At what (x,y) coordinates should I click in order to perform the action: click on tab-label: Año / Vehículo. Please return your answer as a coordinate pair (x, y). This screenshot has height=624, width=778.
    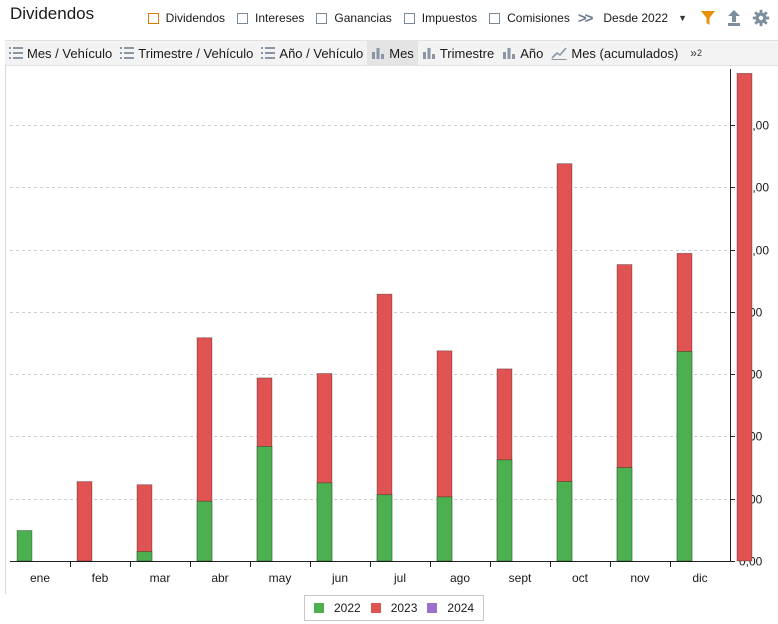
    Looking at the image, I should click on (321, 53).